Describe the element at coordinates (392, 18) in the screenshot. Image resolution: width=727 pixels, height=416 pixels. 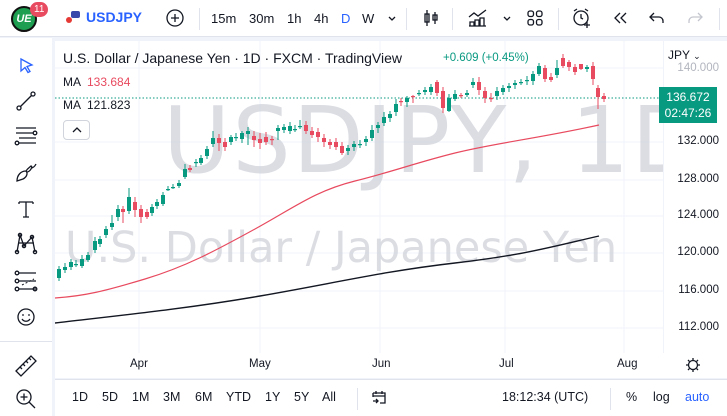
I see `interval-dropdown-chevron-down-icon` at that location.